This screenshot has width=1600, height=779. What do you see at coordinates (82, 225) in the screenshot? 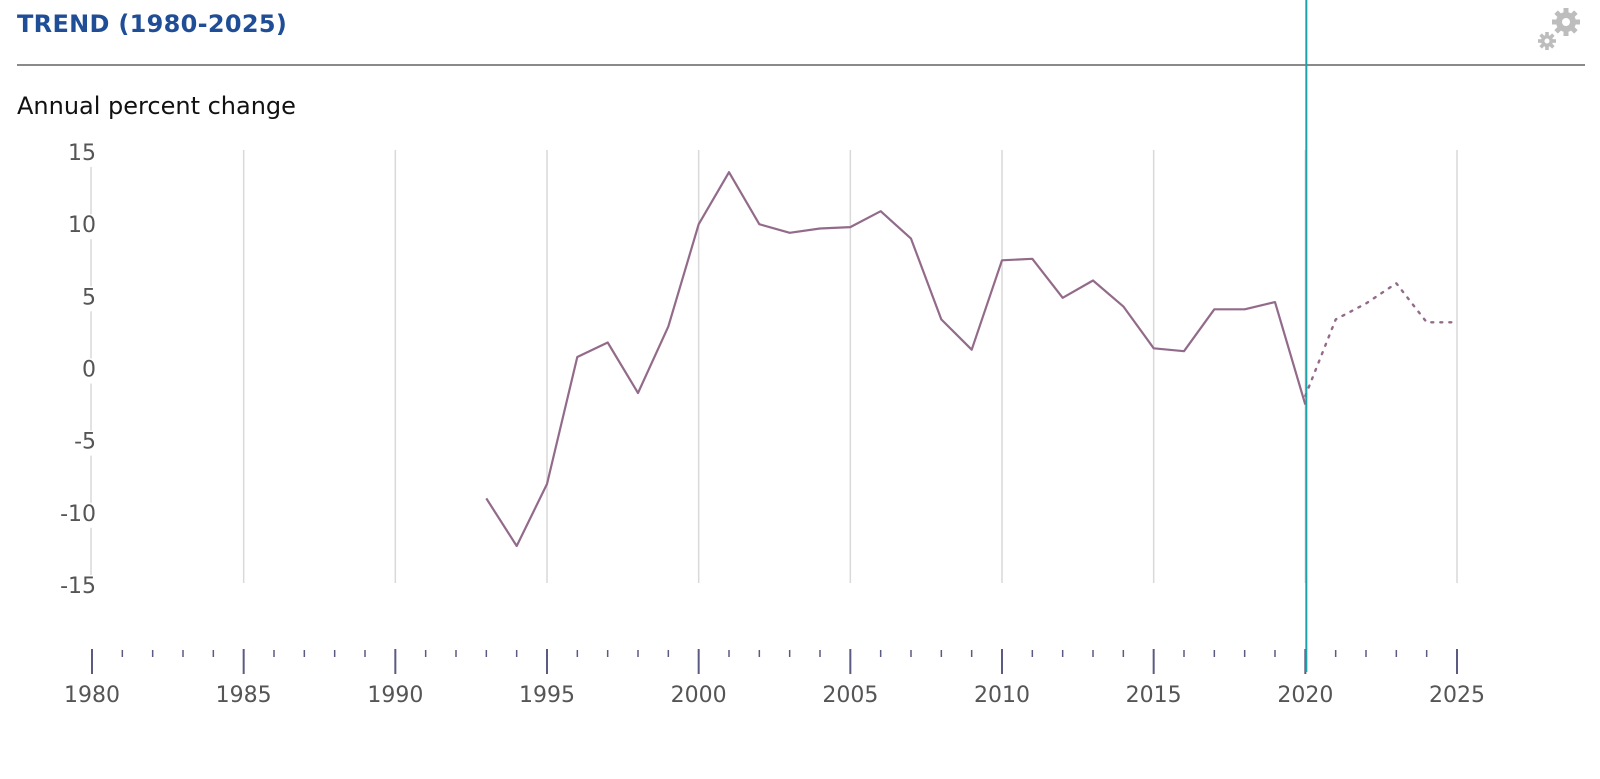
I see `y-tick-label: 10` at bounding box center [82, 225].